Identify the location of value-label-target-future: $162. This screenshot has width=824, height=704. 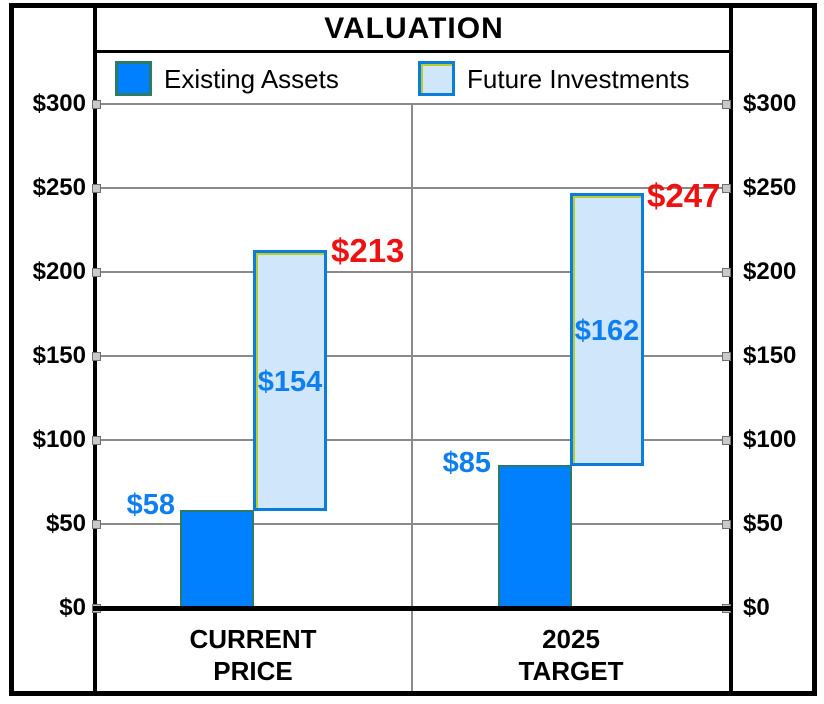
(607, 331).